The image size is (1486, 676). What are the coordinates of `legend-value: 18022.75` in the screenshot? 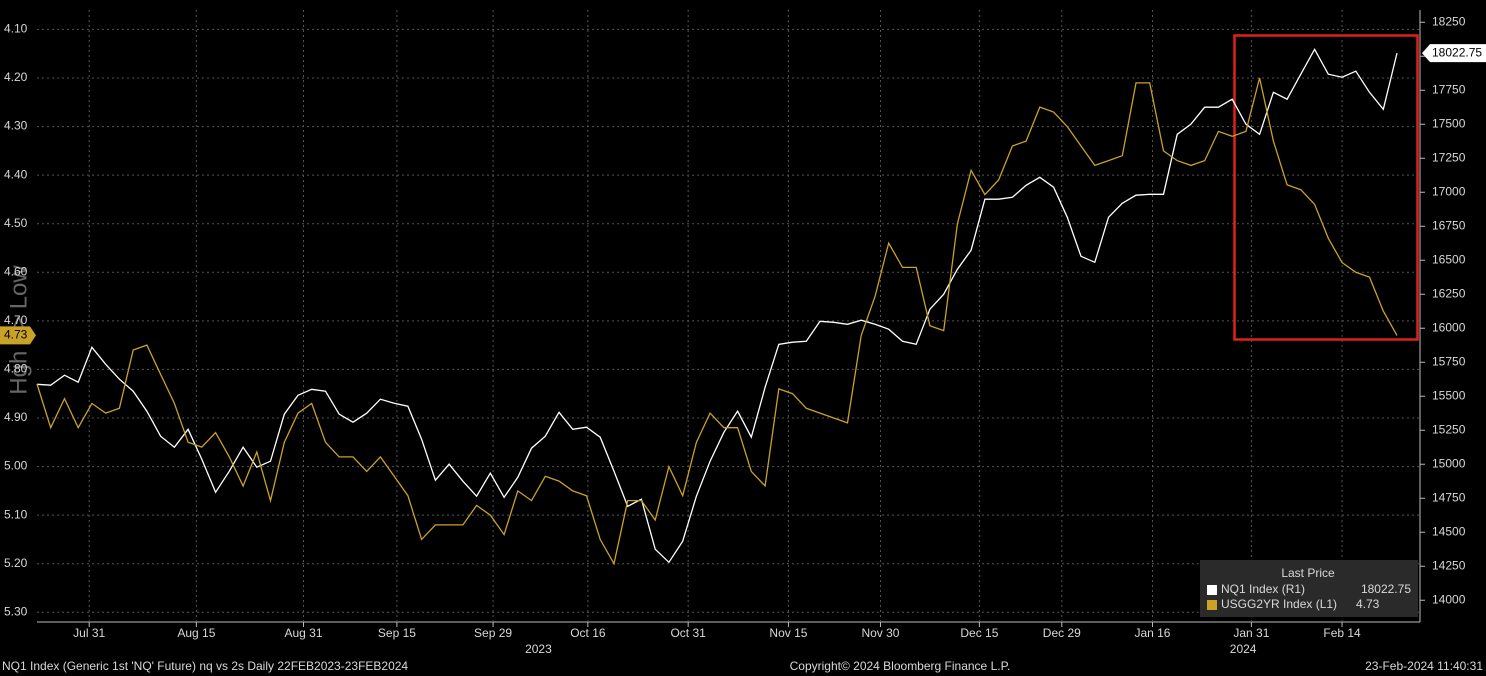 It's located at (1386, 589).